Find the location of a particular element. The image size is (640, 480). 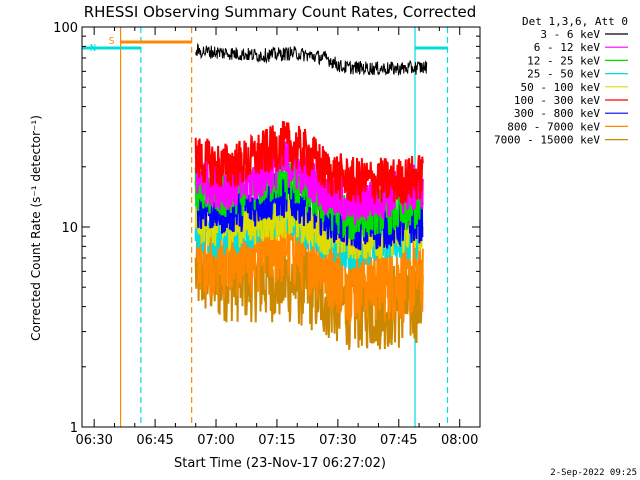

y-tick-label: 100 is located at coordinates (65, 28).